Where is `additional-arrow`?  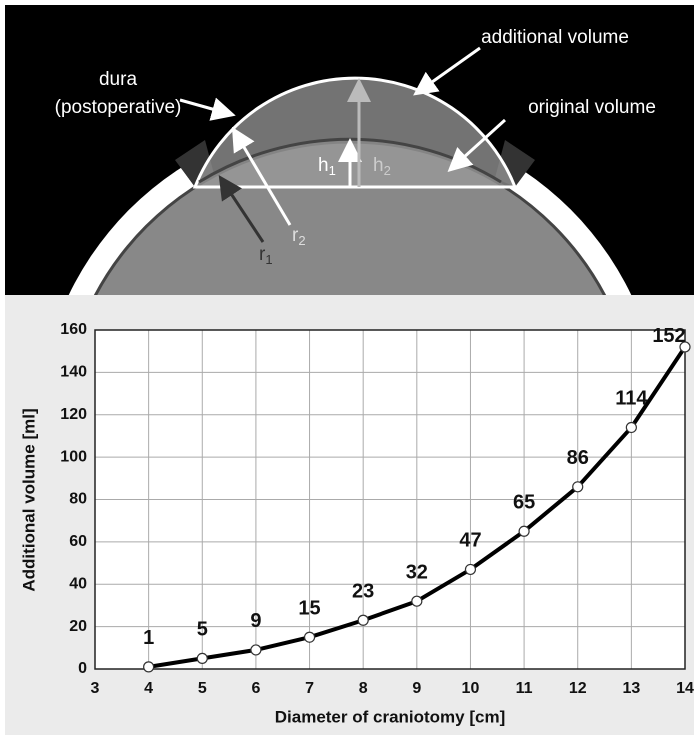
additional-arrow is located at coordinates (447, 71).